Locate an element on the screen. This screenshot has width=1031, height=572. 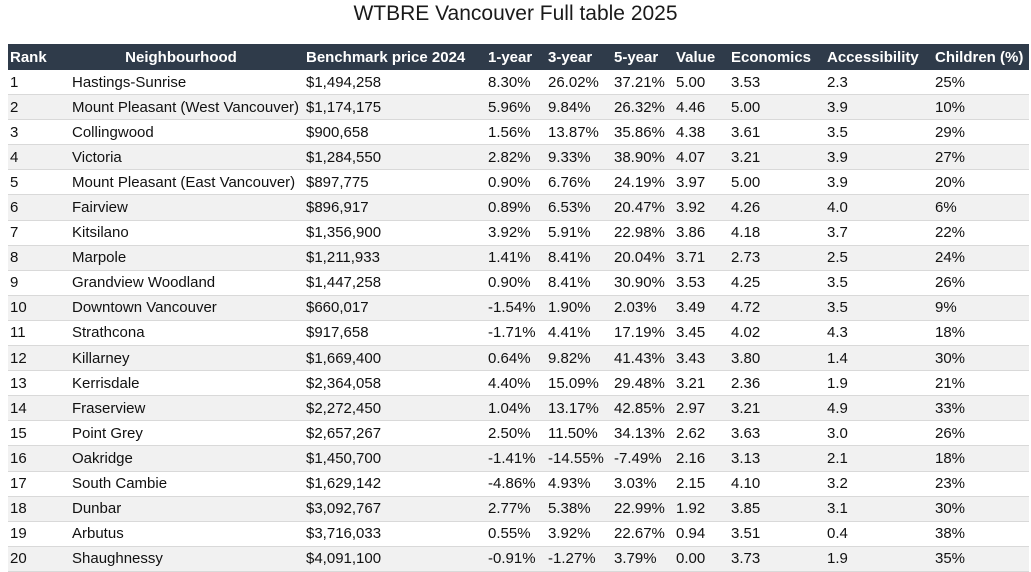
economics-cell: 3.80 is located at coordinates (777, 358).